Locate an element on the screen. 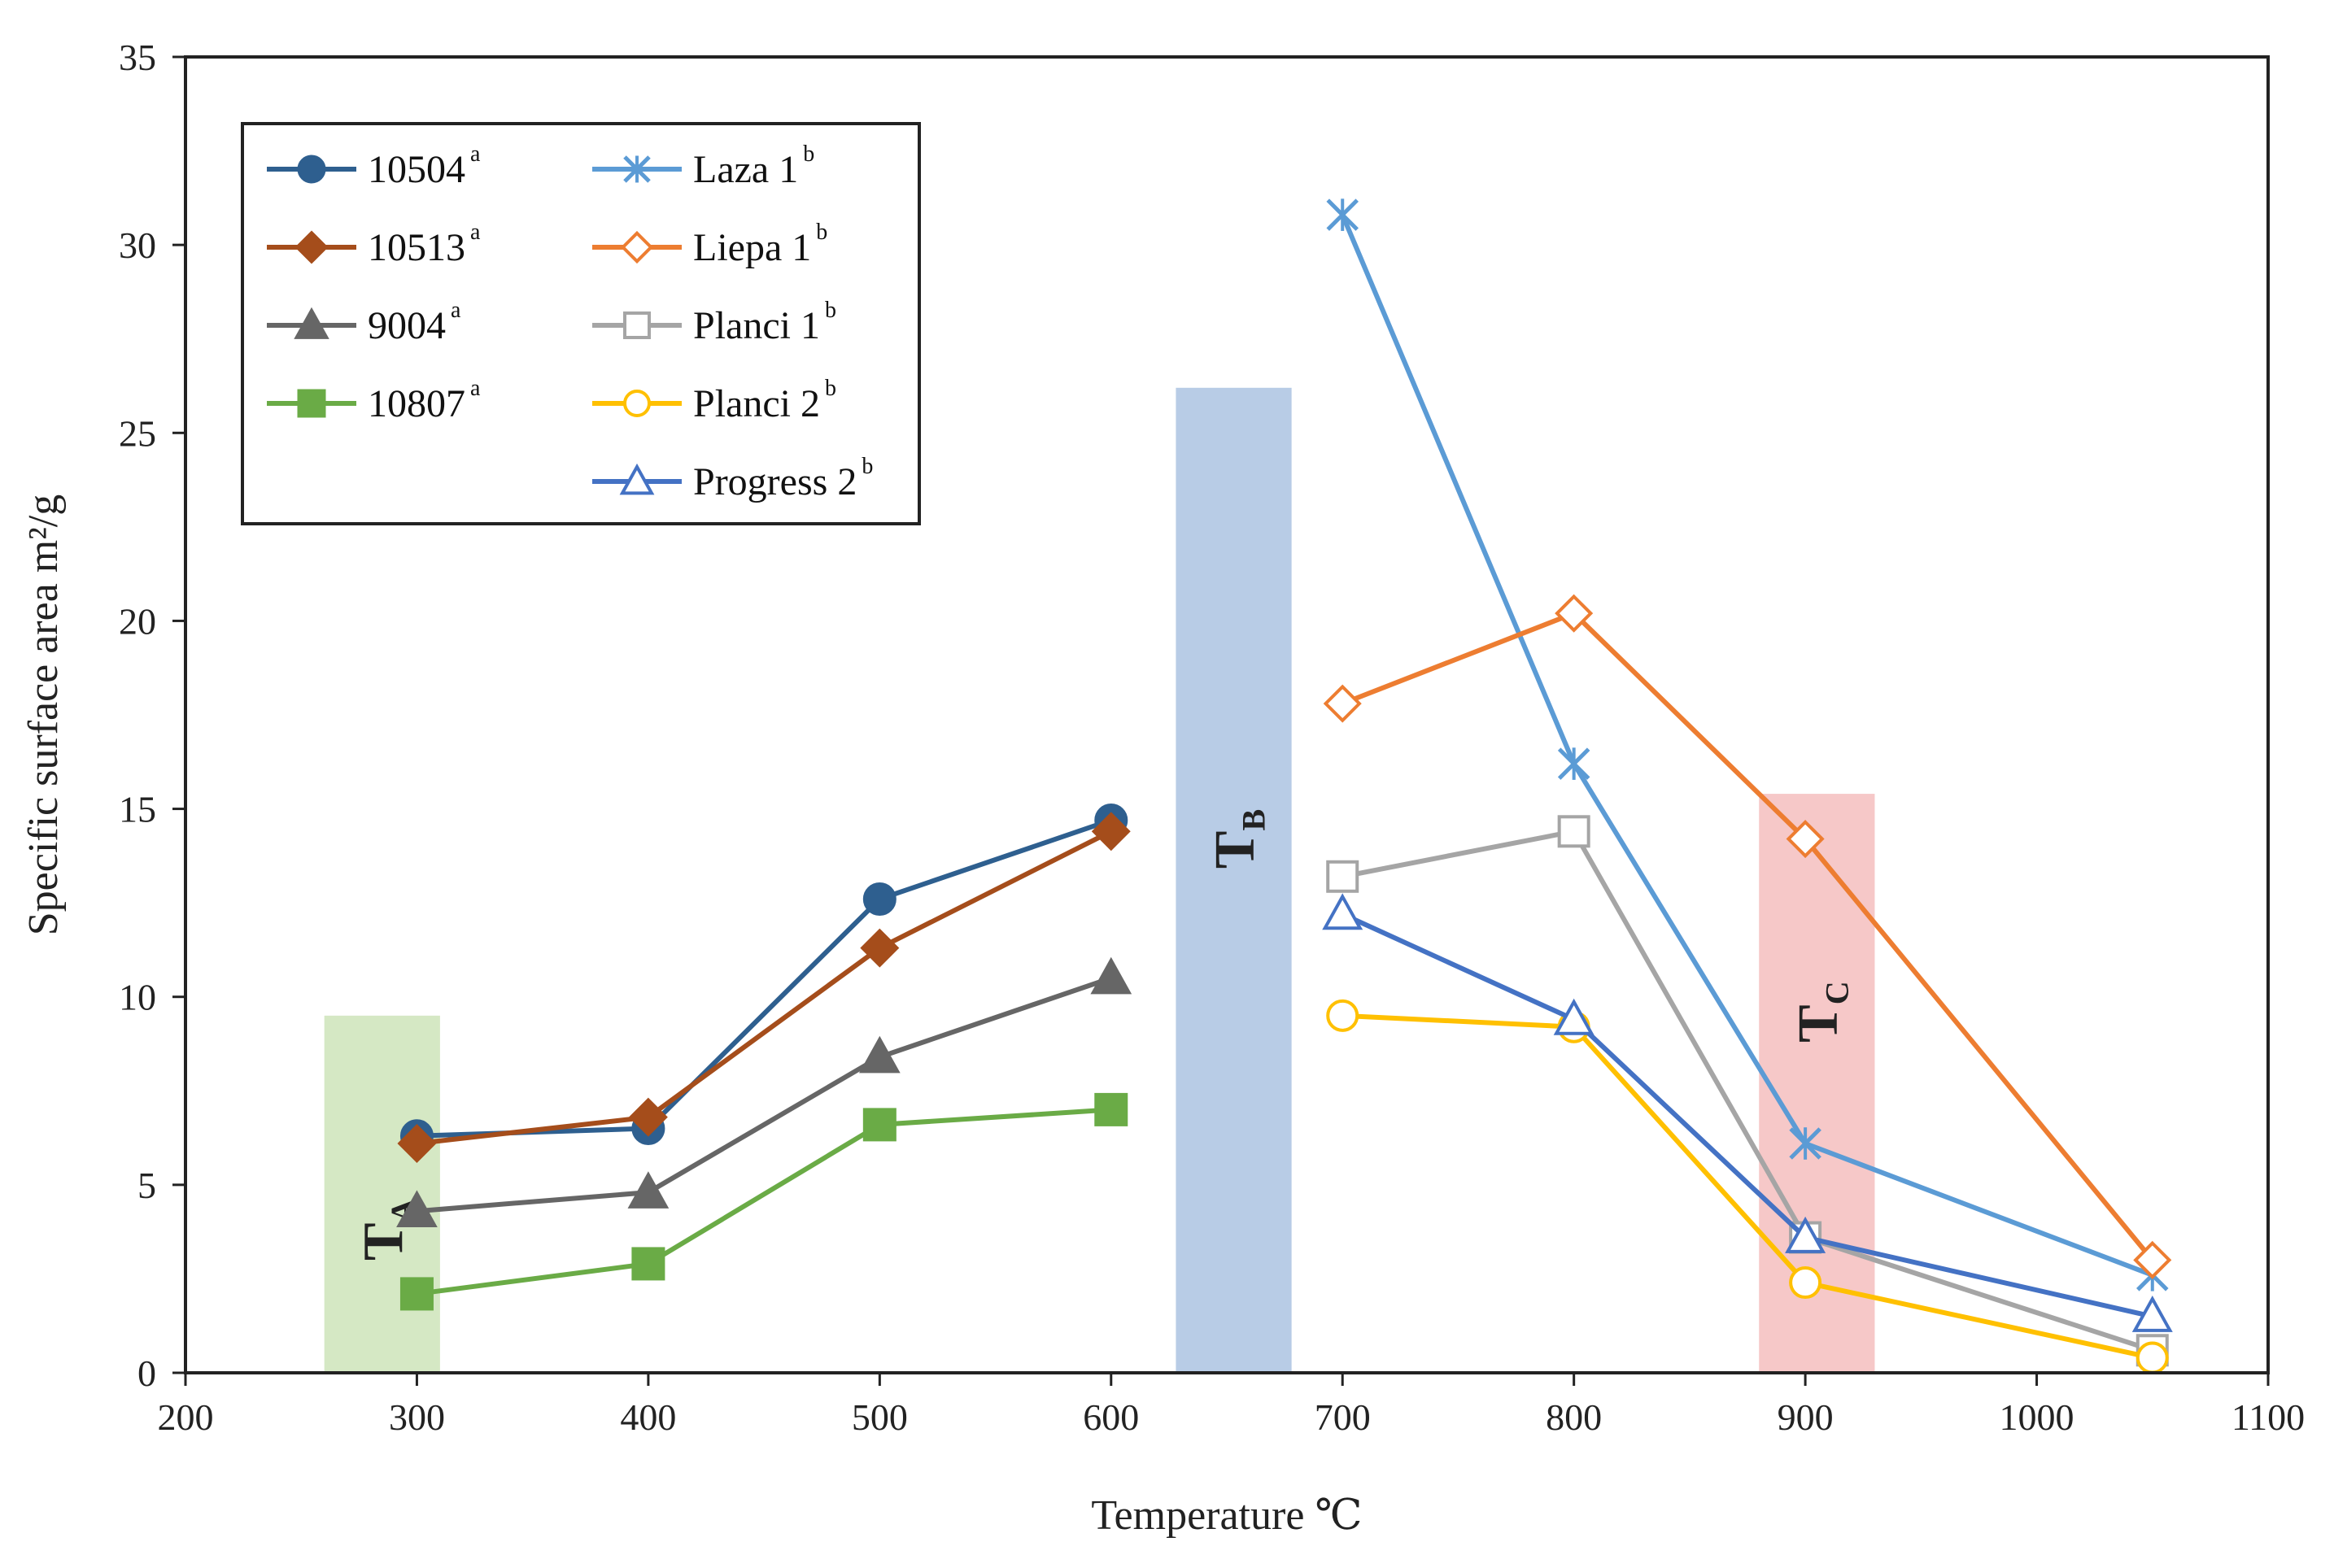  x-tick-label: 400 is located at coordinates (648, 1417).